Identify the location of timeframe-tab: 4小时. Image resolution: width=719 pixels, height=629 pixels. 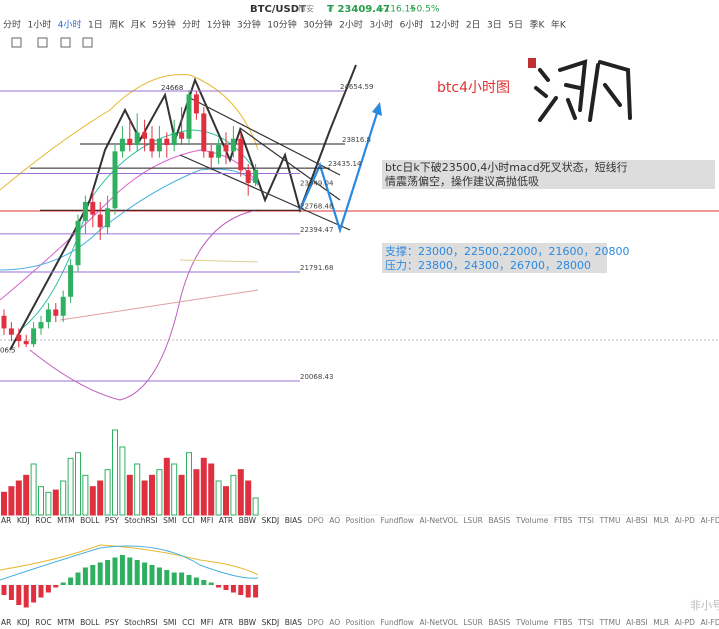
(70, 25).